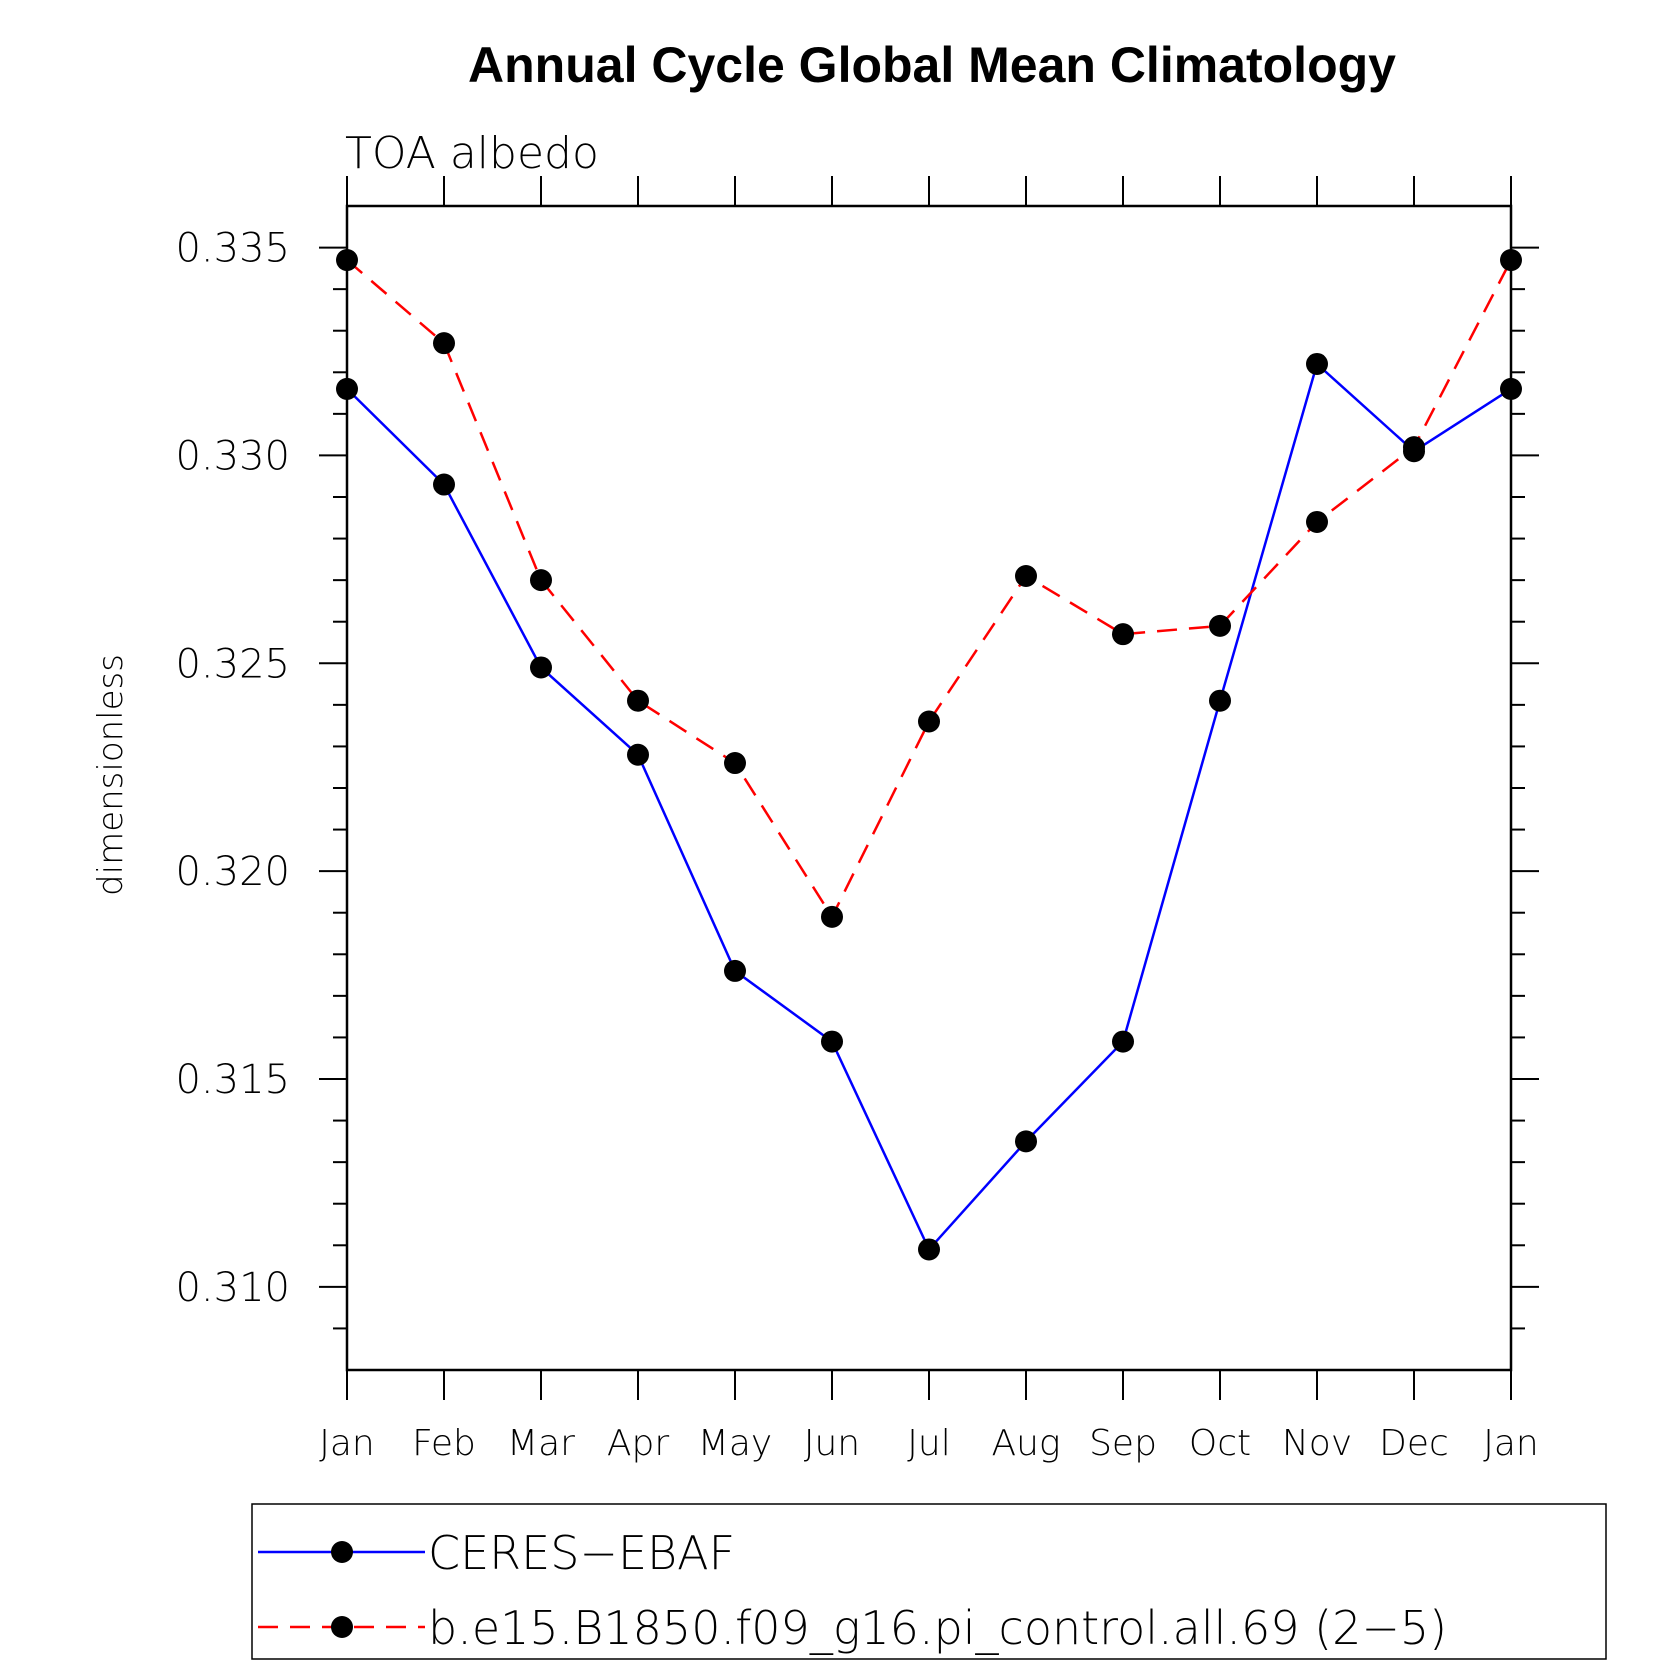 Image resolution: width=1680 pixels, height=1680 pixels. What do you see at coordinates (1220, 1443) in the screenshot?
I see `x-tick-label: Oct` at bounding box center [1220, 1443].